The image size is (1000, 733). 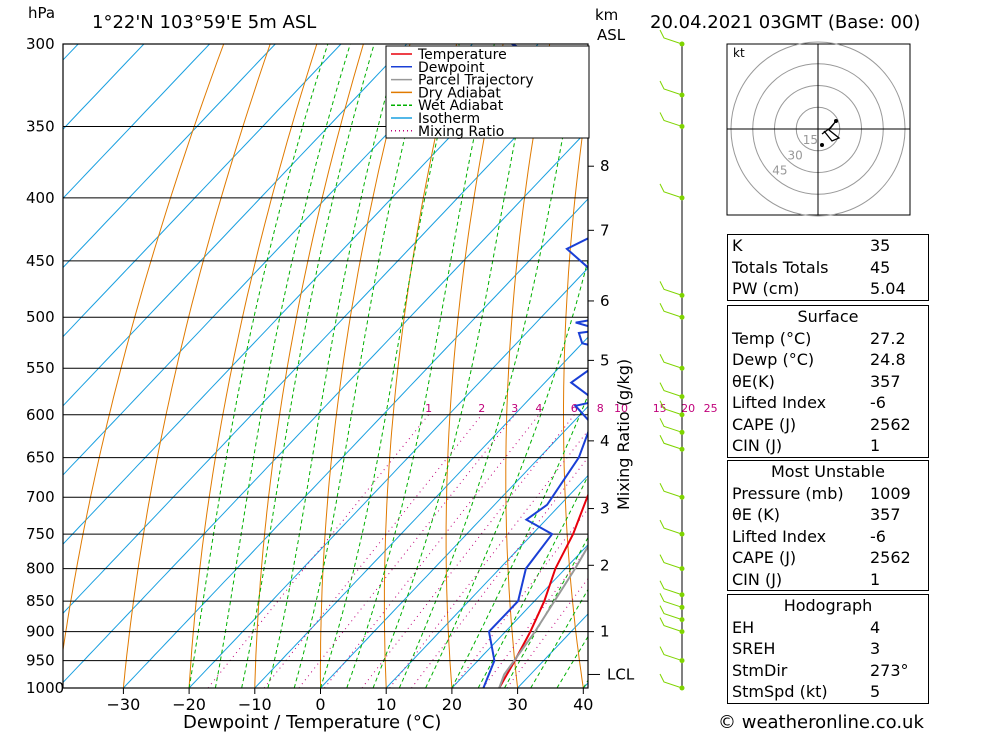 I want to click on mu-index-label: CAPE (J), so click(x=764, y=557).